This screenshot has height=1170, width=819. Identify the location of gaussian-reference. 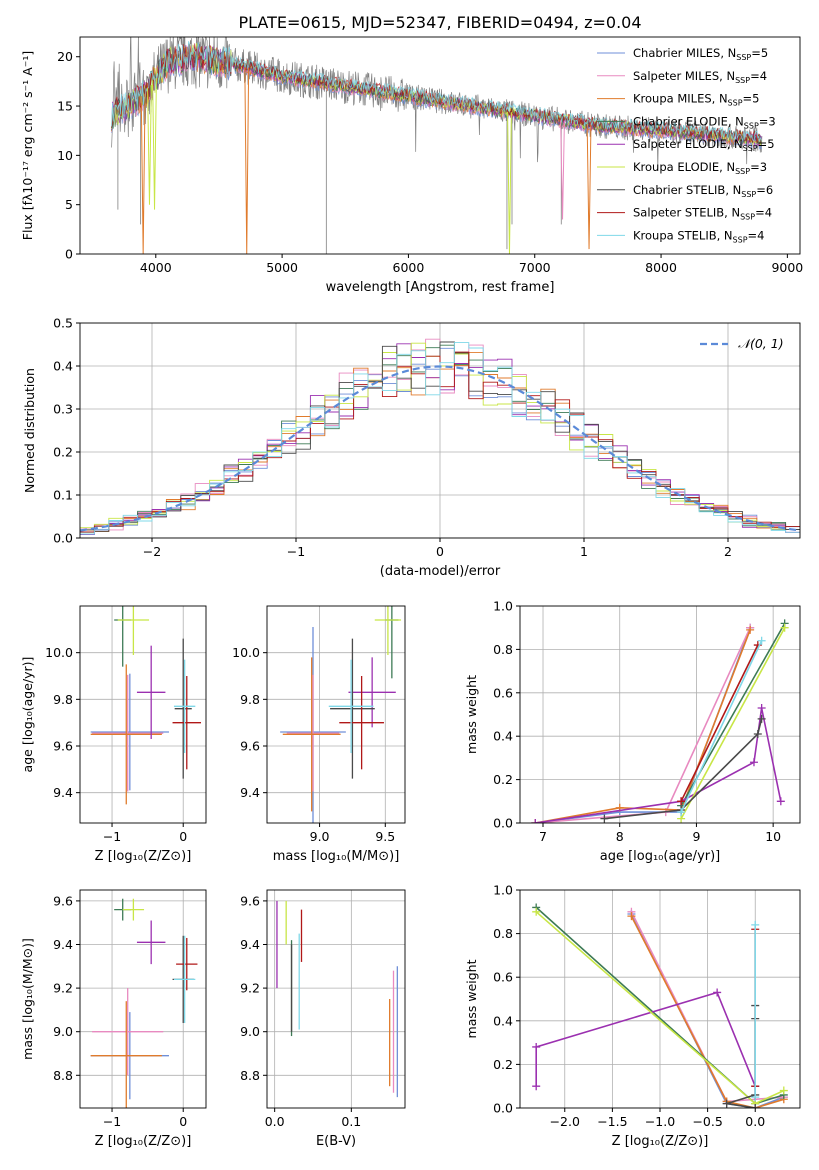
(440, 448).